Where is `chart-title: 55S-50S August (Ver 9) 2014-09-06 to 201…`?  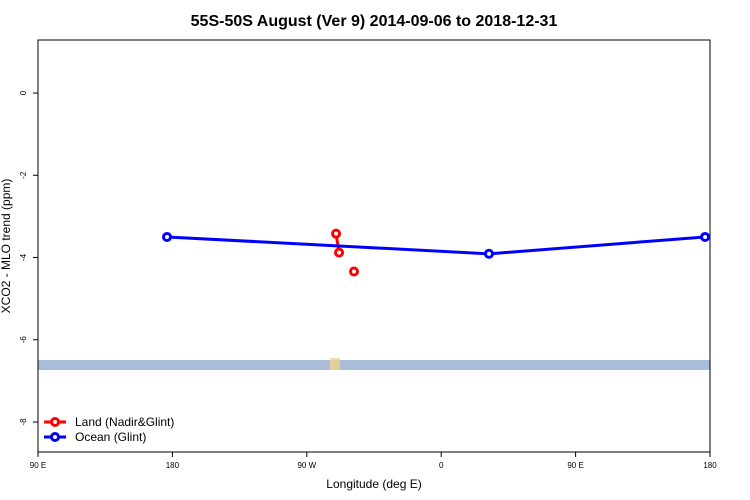 chart-title: 55S-50S August (Ver 9) 2014-09-06 to 201… is located at coordinates (374, 21).